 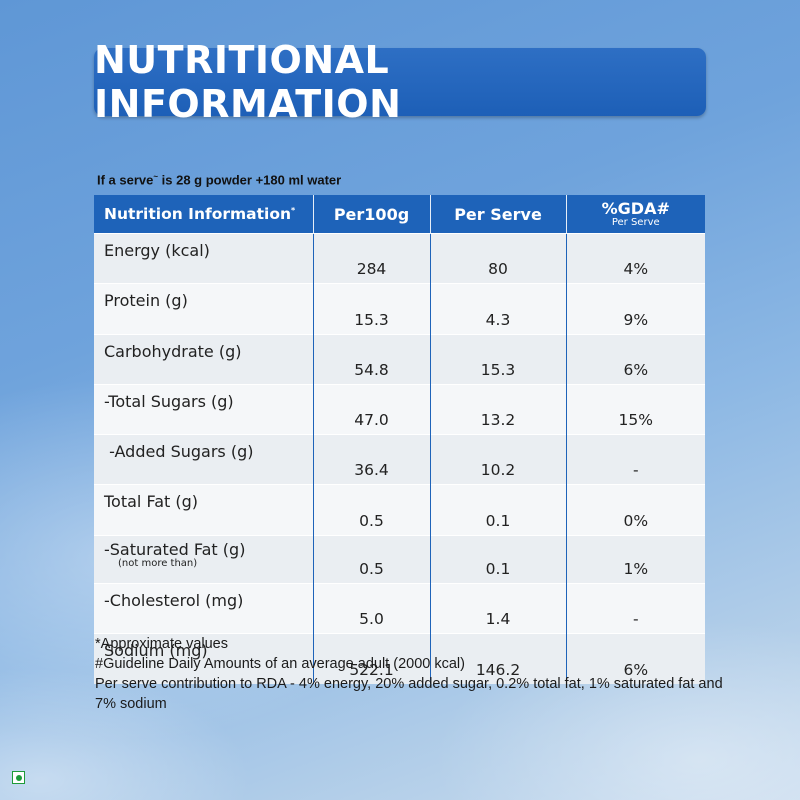 What do you see at coordinates (248, 82) in the screenshot?
I see `page-title: NUTRITIONAL INFORMATION` at bounding box center [248, 82].